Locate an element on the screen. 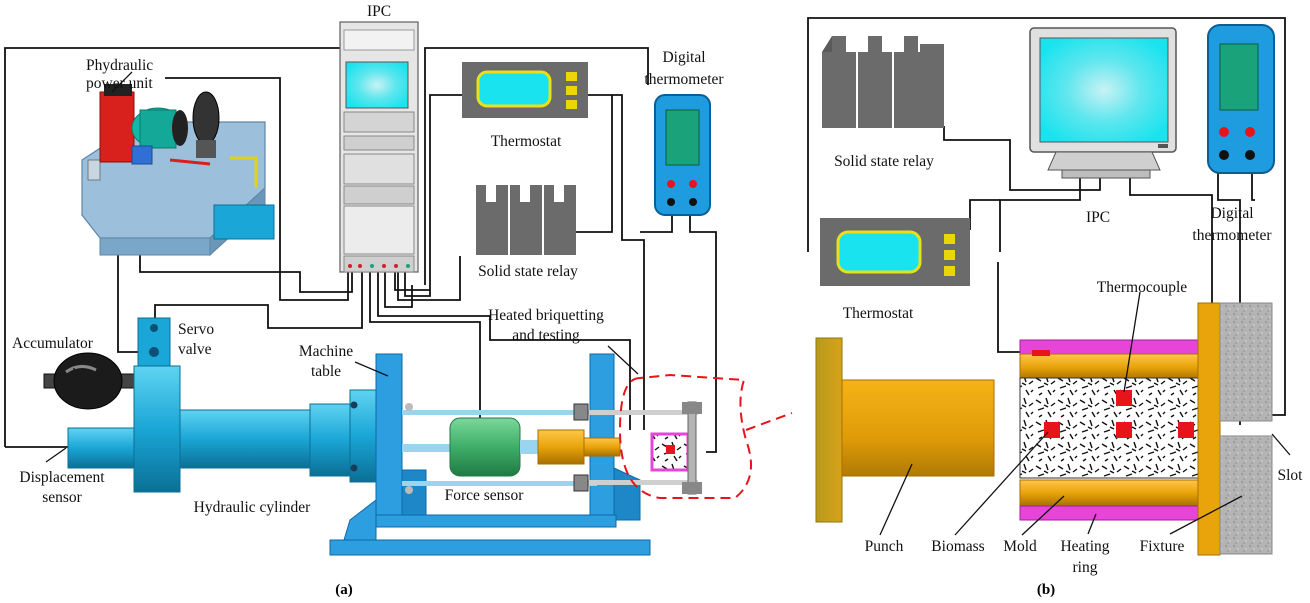 The width and height of the screenshot is (1310, 603). punch-b is located at coordinates (905, 430).